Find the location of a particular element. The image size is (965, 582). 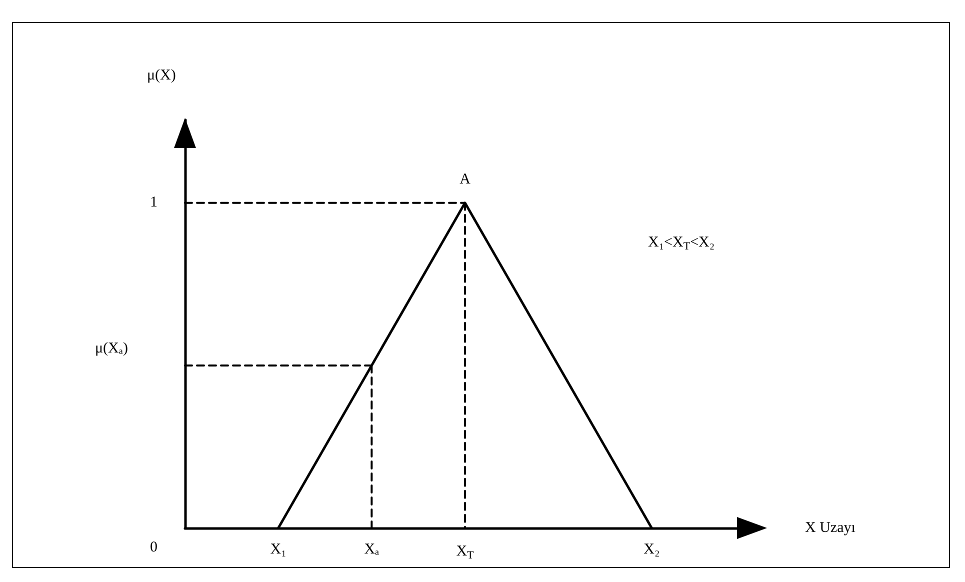

x-axis-title: X Uzayı is located at coordinates (830, 528).